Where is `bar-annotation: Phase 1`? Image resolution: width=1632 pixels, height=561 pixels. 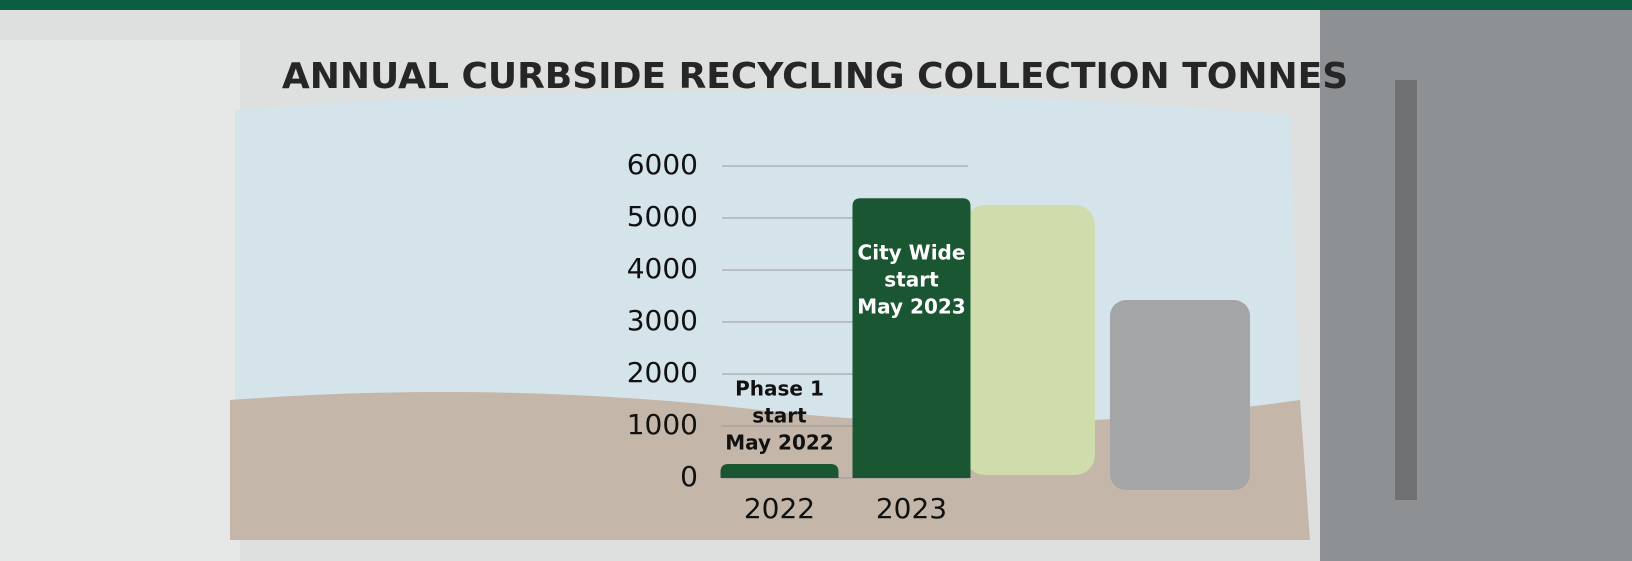
bar-annotation: Phase 1 is located at coordinates (779, 388).